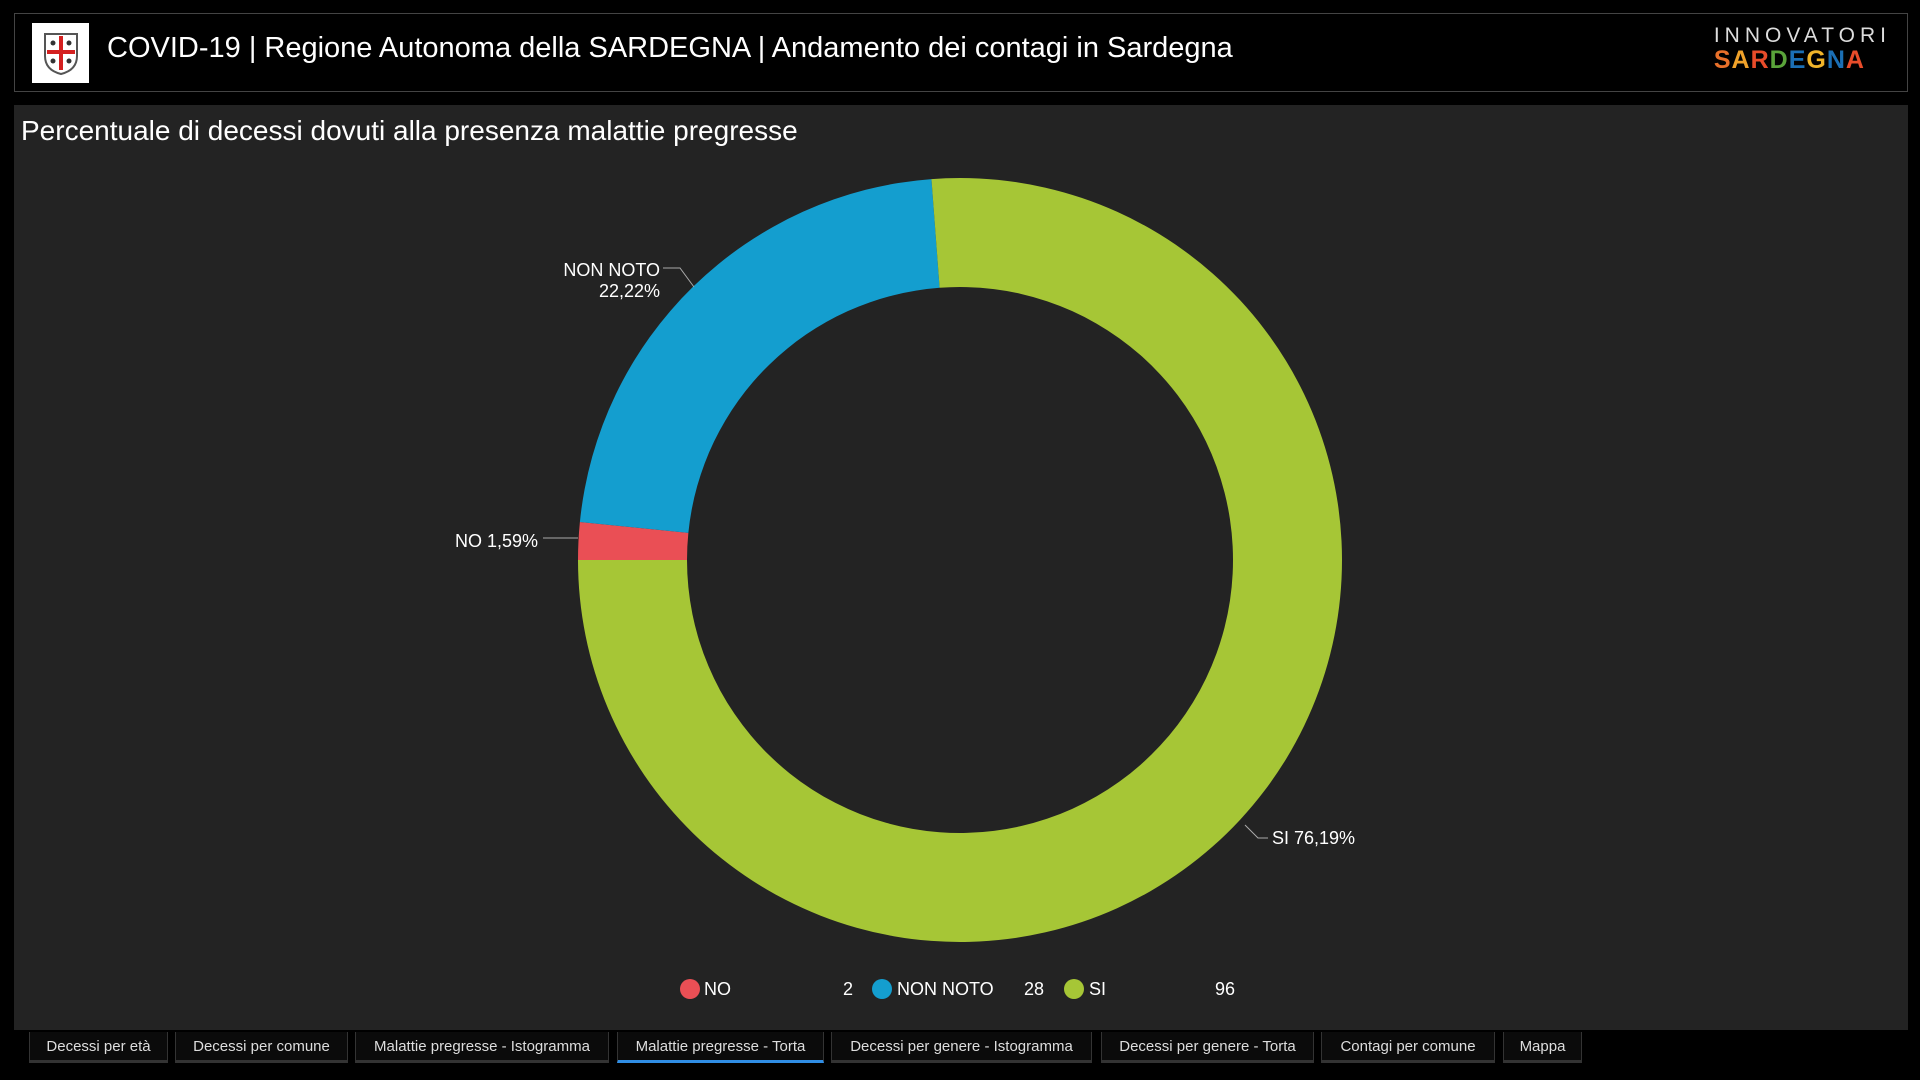  Describe the element at coordinates (629, 291) in the screenshot. I see `label-non-noto-pct: 22,22%` at that location.